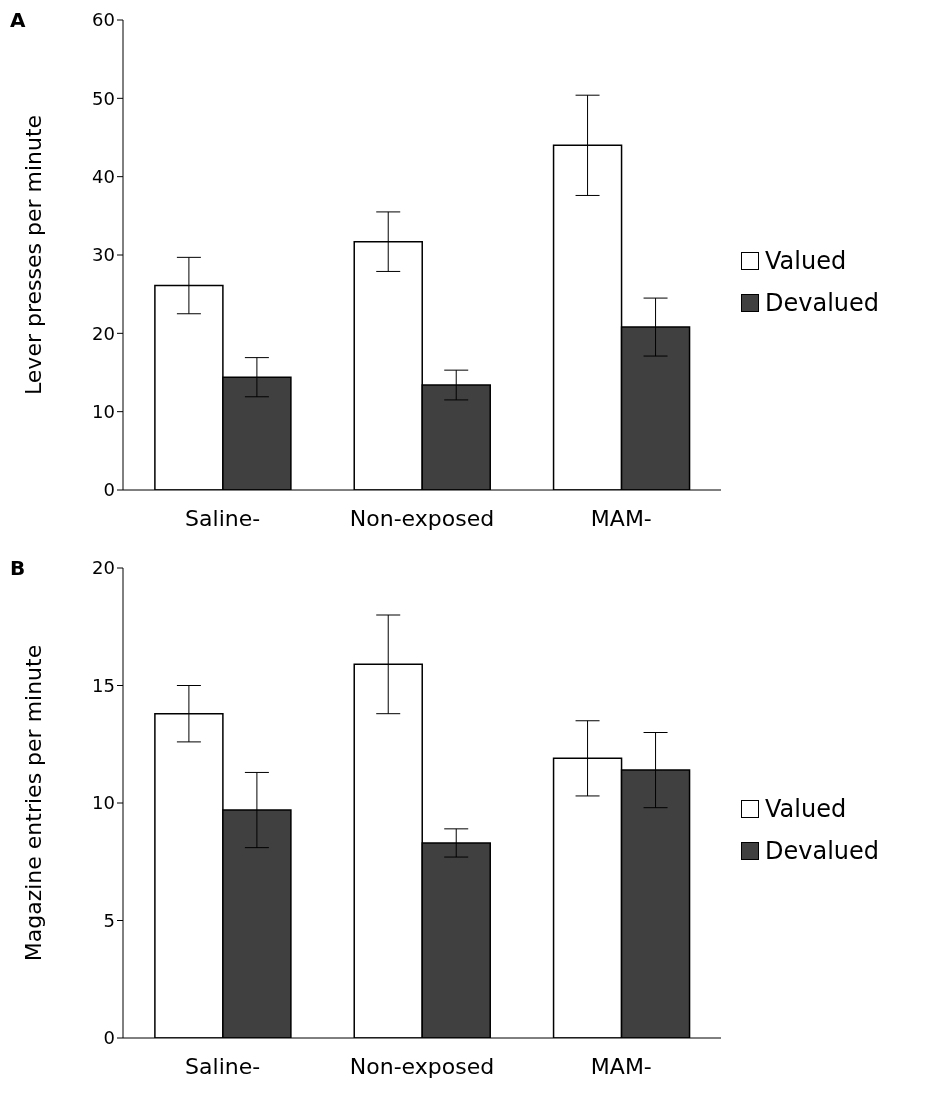  Describe the element at coordinates (103, 20) in the screenshot. I see `y-tick-label: 60` at that location.